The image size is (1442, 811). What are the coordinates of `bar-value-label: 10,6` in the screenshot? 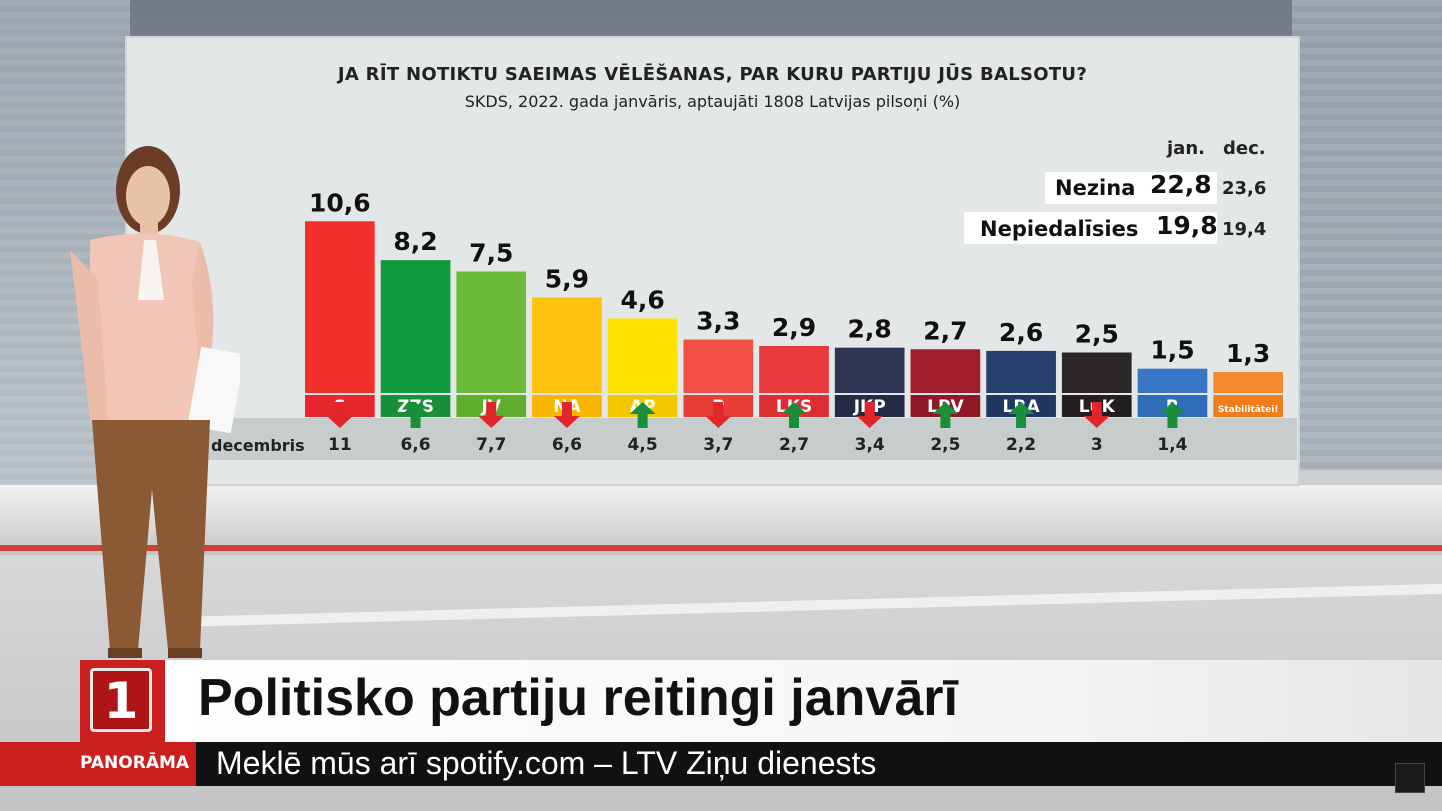 It's located at (340, 202).